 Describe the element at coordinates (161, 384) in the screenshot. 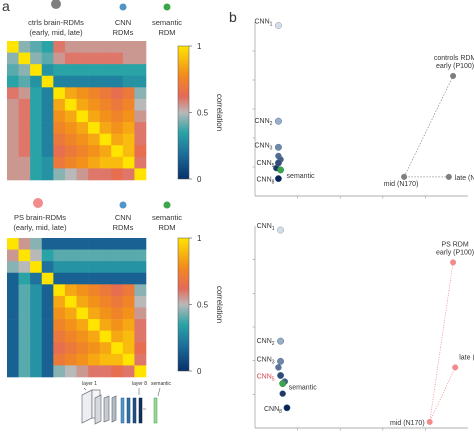

I see `diagram-semantic-label: semantic` at that location.